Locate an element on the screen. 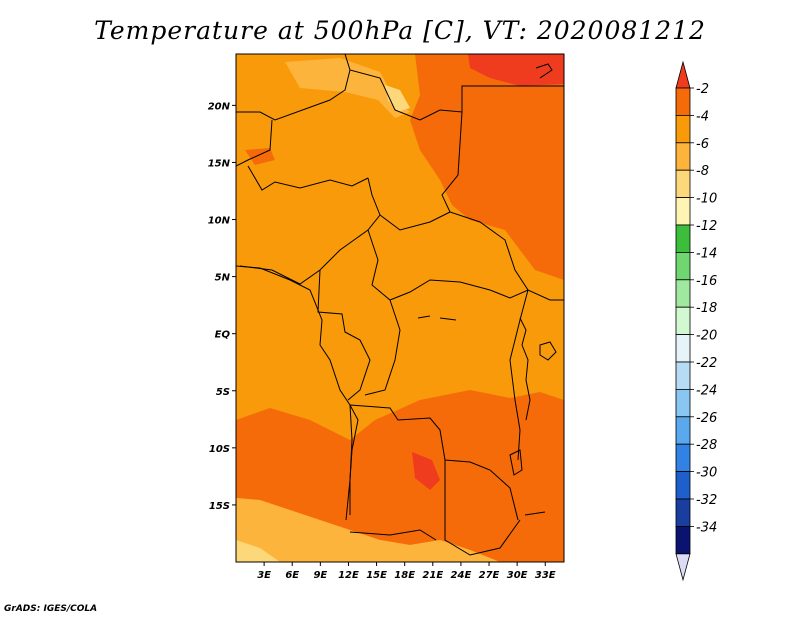 The width and height of the screenshot is (800, 618). border-north is located at coordinates (454, 87).